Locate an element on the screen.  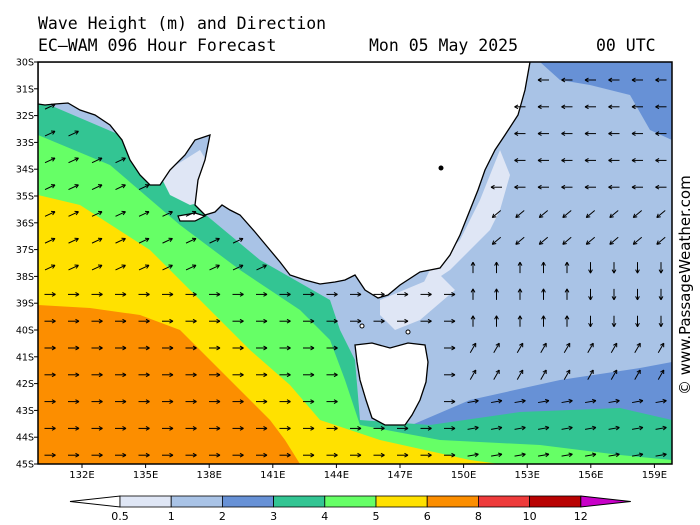
lat-label: 40S is located at coordinates (25, 331).